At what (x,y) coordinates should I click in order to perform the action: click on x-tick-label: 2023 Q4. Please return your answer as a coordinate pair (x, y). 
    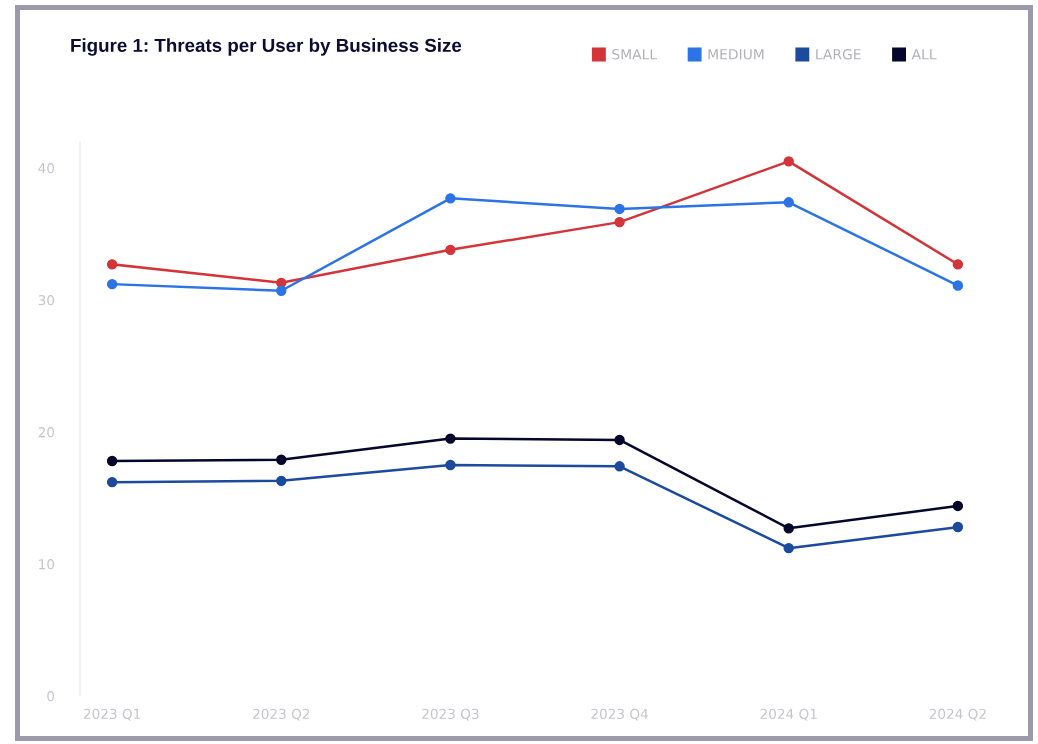
    Looking at the image, I should click on (619, 714).